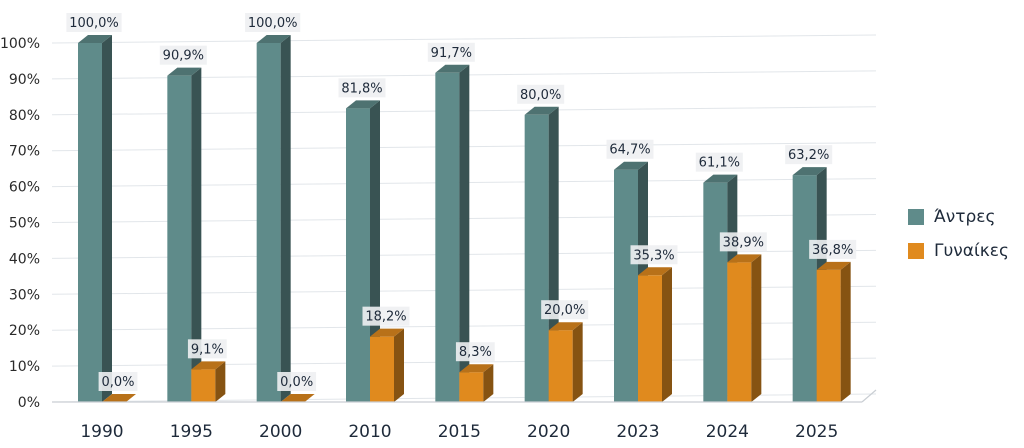  I want to click on bar-side-women-2015, so click(488, 383).